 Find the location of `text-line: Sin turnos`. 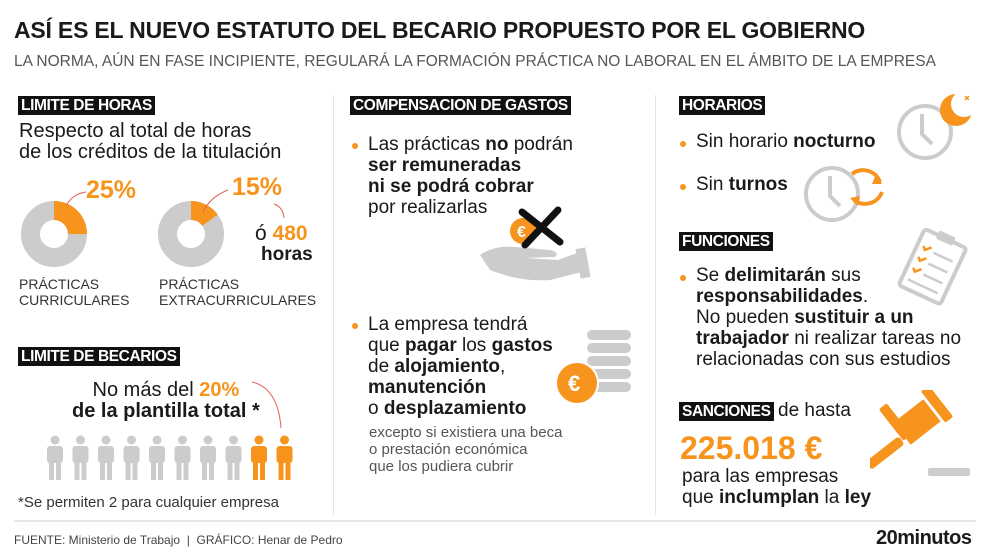

text-line: Sin turnos is located at coordinates (742, 184).